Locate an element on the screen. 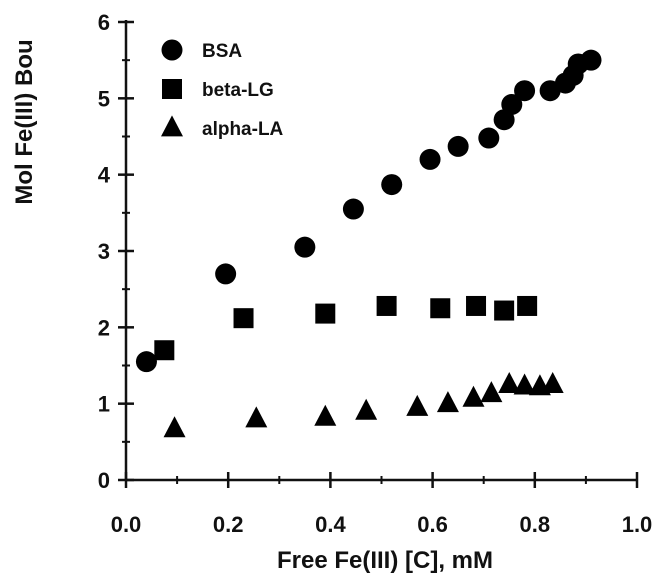  x-axis-ticks: 0.0 0.2 0.4 0.6 0.8 1.0 is located at coordinates (382, 504).